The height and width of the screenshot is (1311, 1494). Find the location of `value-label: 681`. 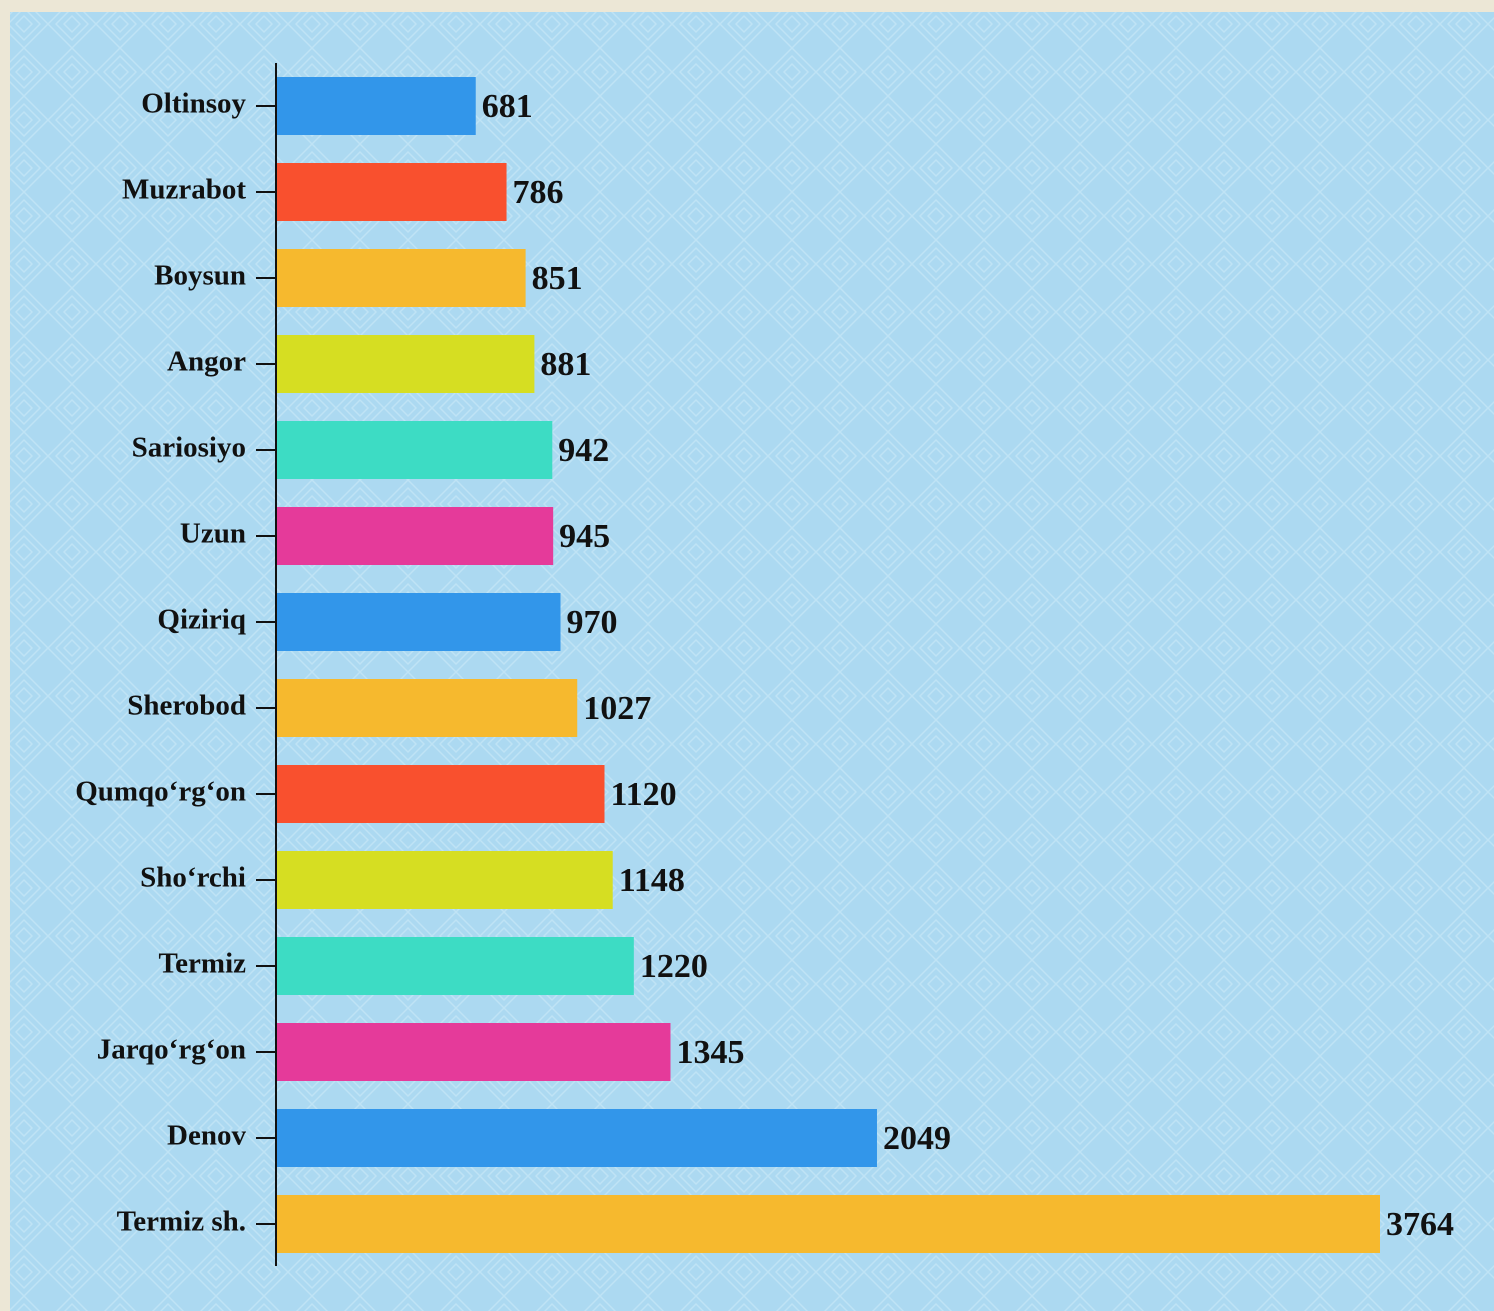

value-label: 681 is located at coordinates (507, 106).